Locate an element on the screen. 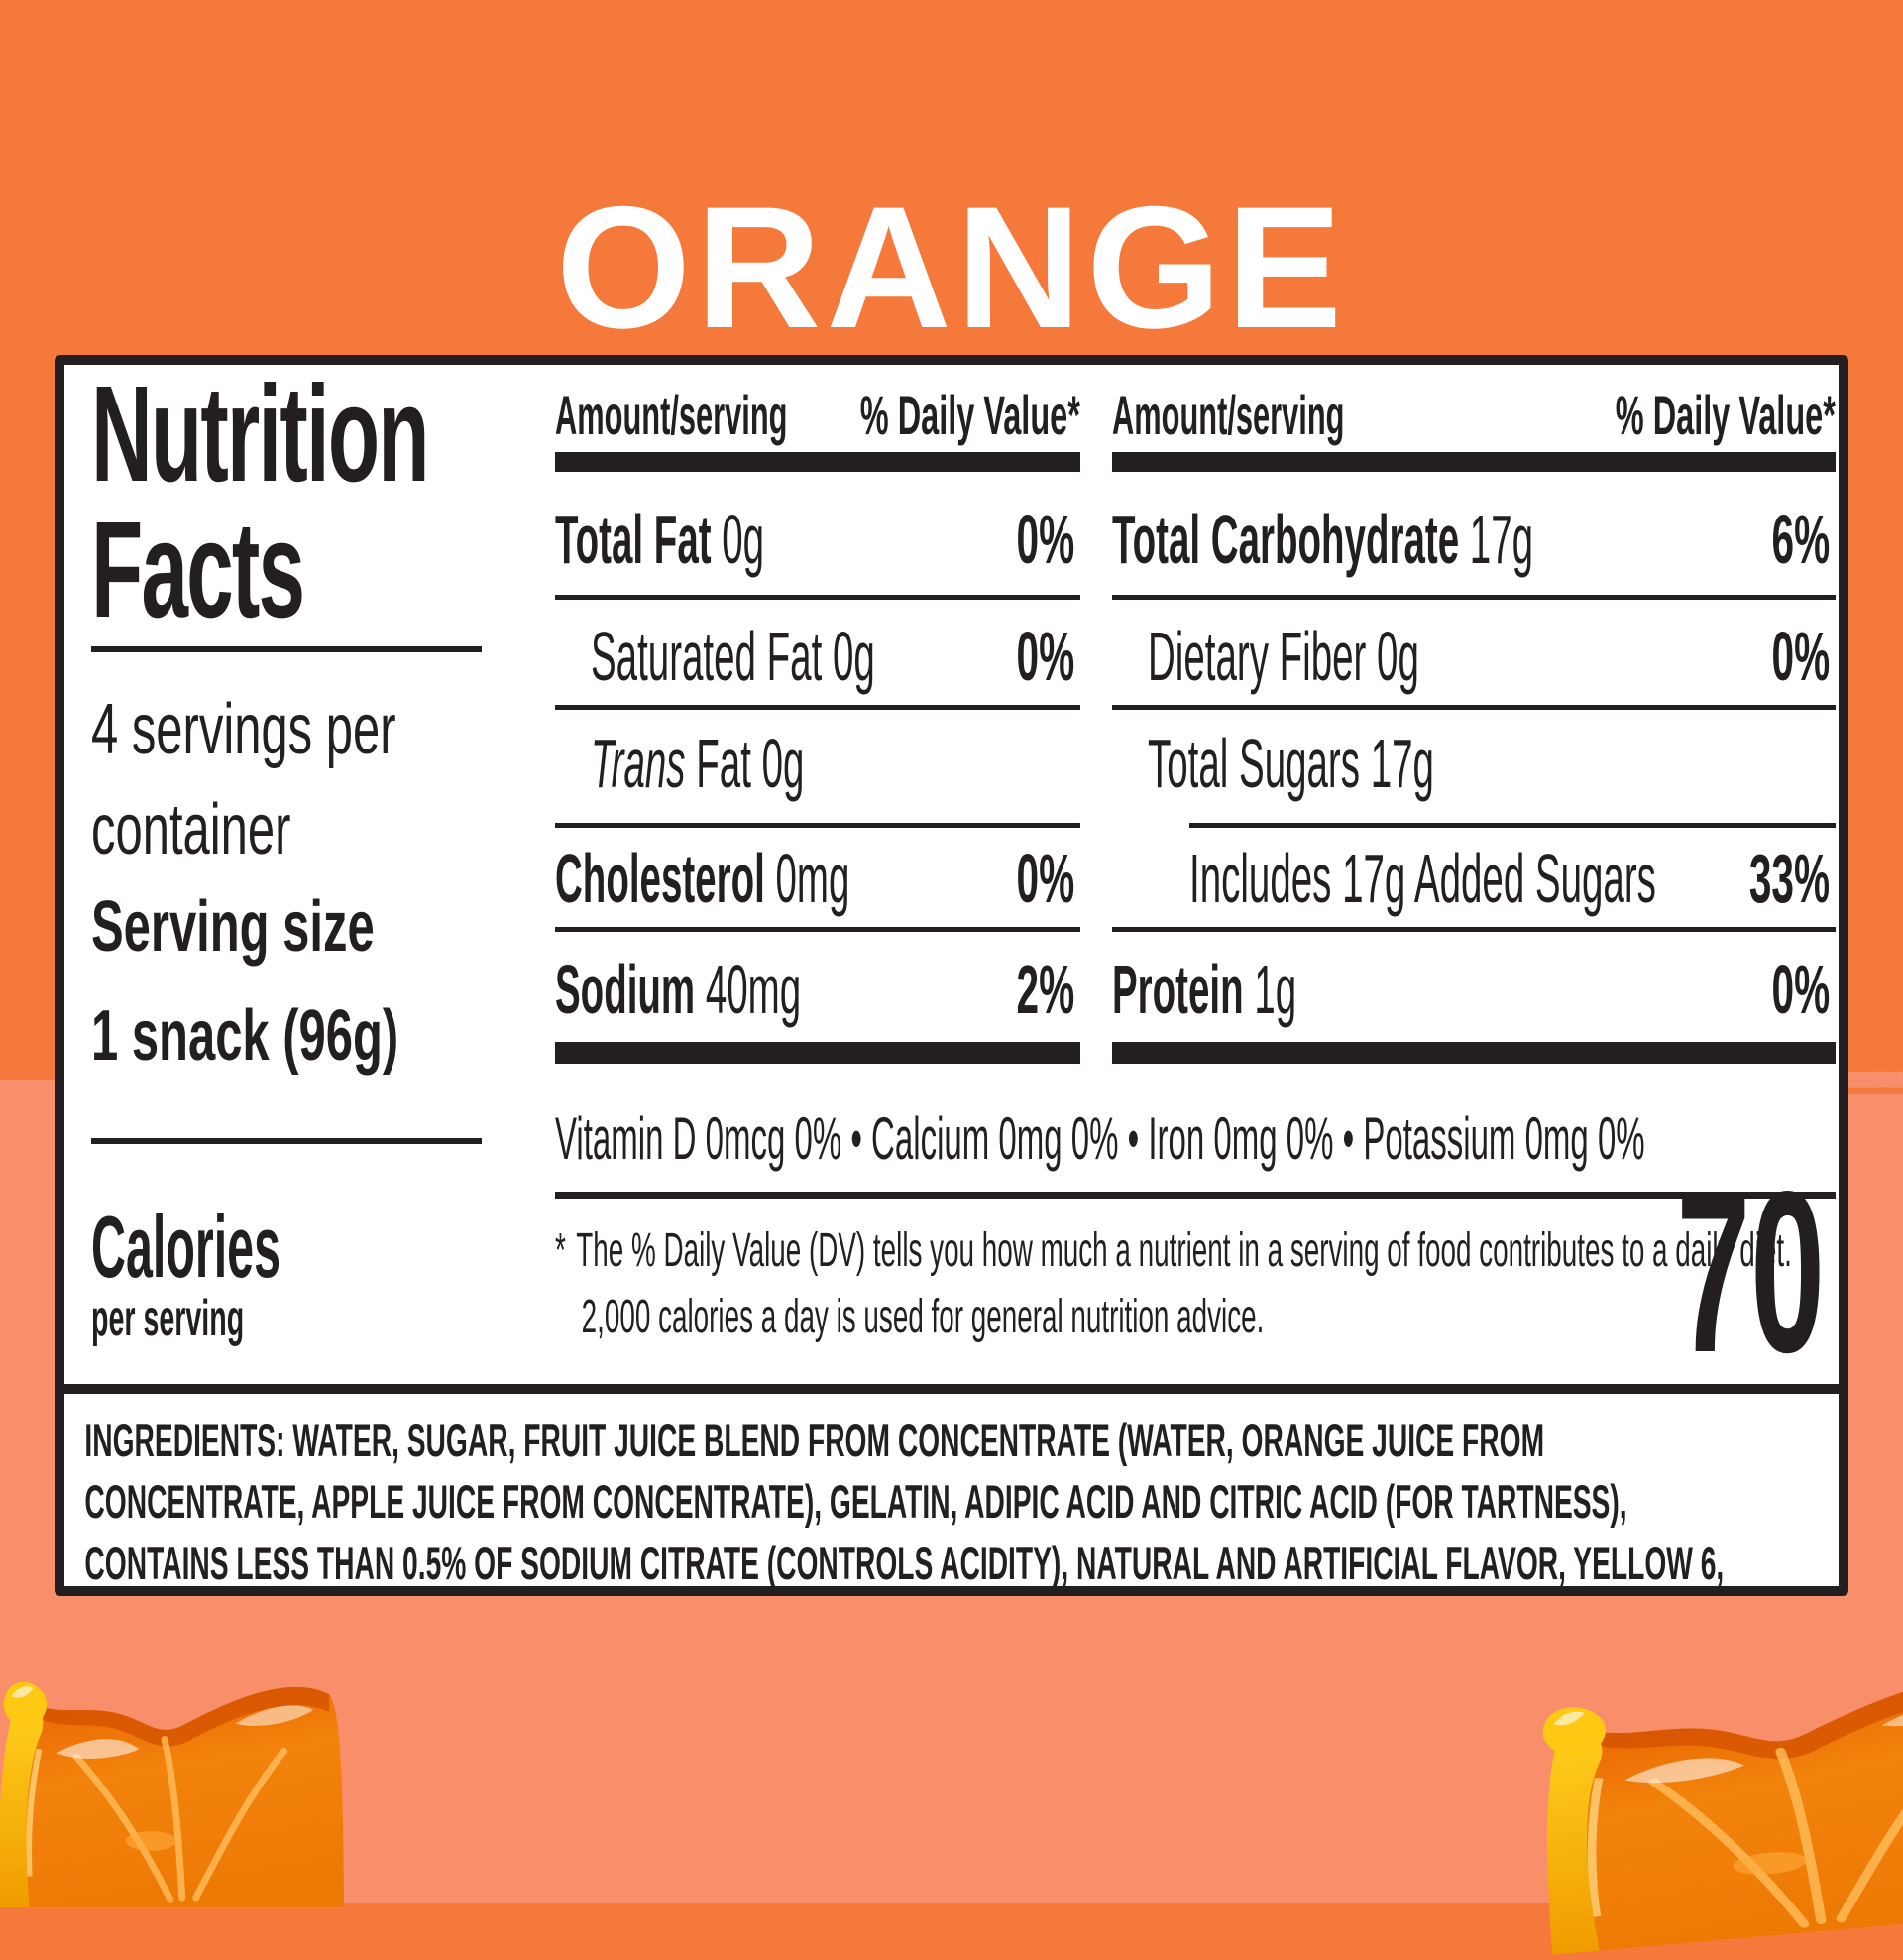 This screenshot has height=1960, width=1903. mid-column-header: Amount/serving % Daily Value* is located at coordinates (817, 415).